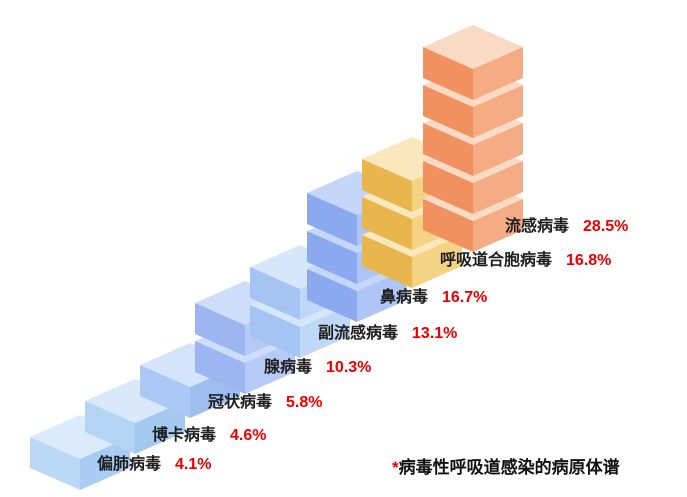  What do you see at coordinates (465, 297) in the screenshot?
I see `virus-value-label: 16.7%` at bounding box center [465, 297].